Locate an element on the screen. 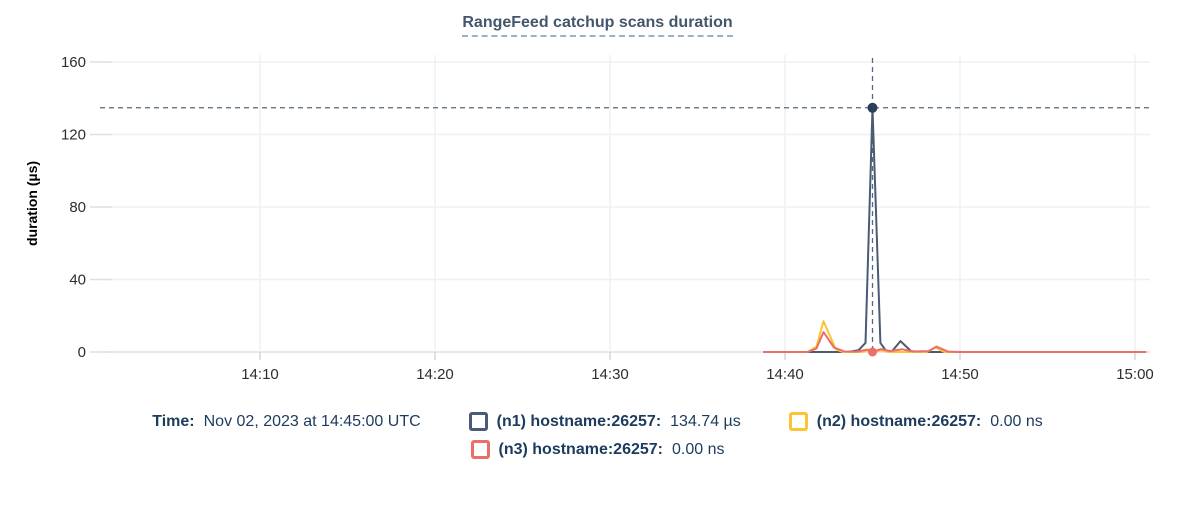  legend-item-n2: (n2) hostname:26257: 0.00 ns is located at coordinates (915, 421).